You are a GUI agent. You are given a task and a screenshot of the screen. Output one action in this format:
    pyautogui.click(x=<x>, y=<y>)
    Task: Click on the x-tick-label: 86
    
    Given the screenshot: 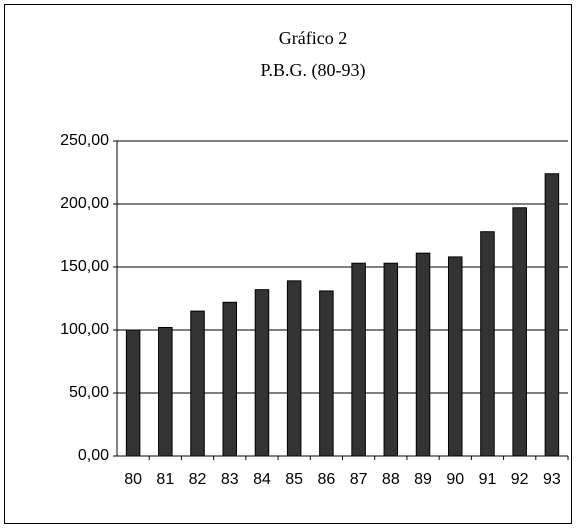 What is the action you would take?
    pyautogui.click(x=326, y=479)
    